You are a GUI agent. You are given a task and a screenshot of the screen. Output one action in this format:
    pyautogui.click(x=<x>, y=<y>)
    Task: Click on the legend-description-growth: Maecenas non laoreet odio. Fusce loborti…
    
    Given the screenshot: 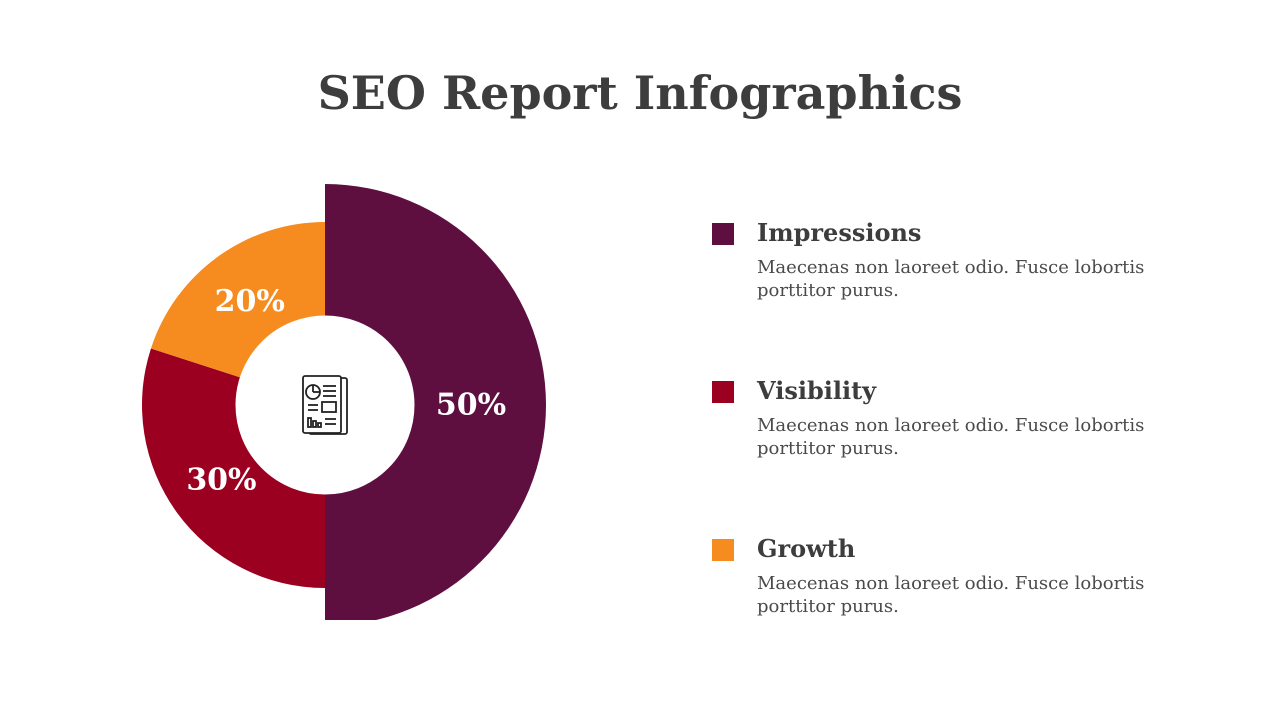 What is the action you would take?
    pyautogui.click(x=951, y=595)
    